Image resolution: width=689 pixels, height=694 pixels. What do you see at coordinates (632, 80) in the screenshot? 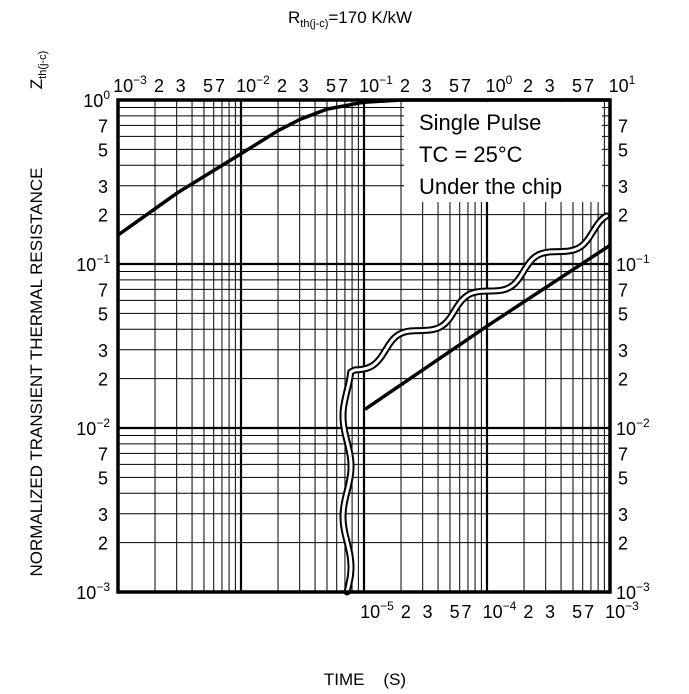
I see `top-x-tick-decade-exponent: 1` at bounding box center [632, 80].